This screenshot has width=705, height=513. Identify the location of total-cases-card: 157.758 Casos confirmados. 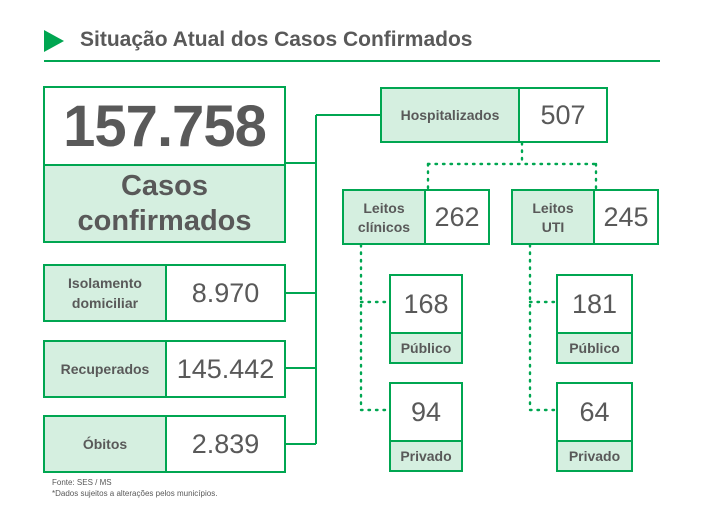
(164, 164).